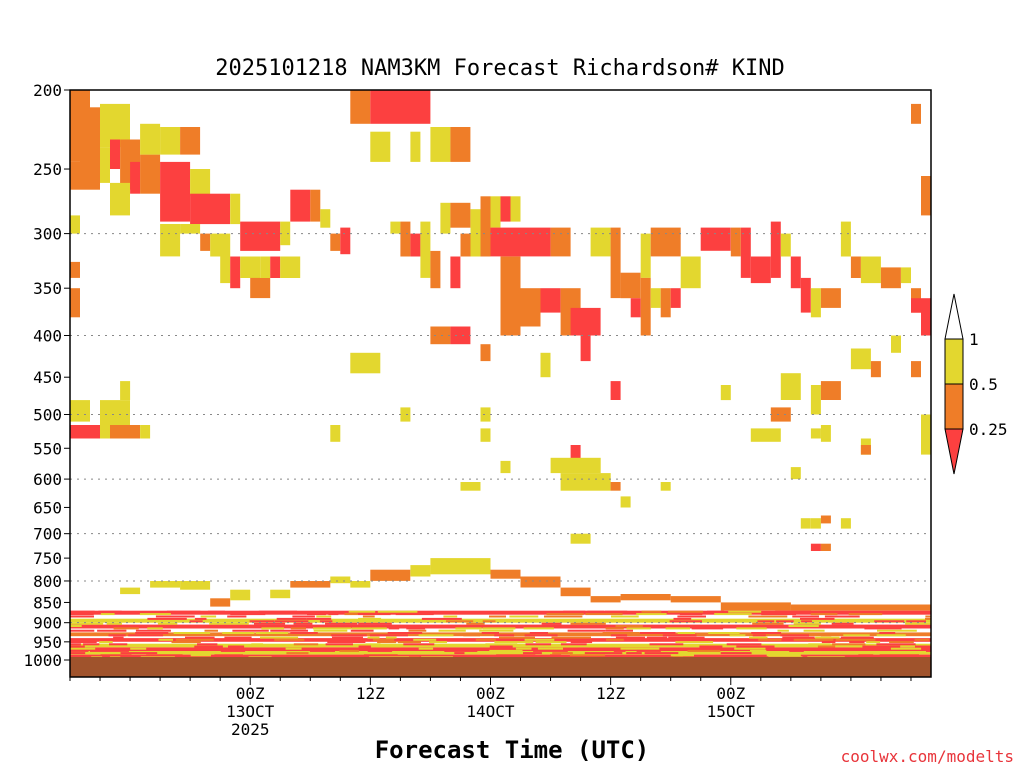  I want to click on y-tick-label: 750, so click(47, 558).